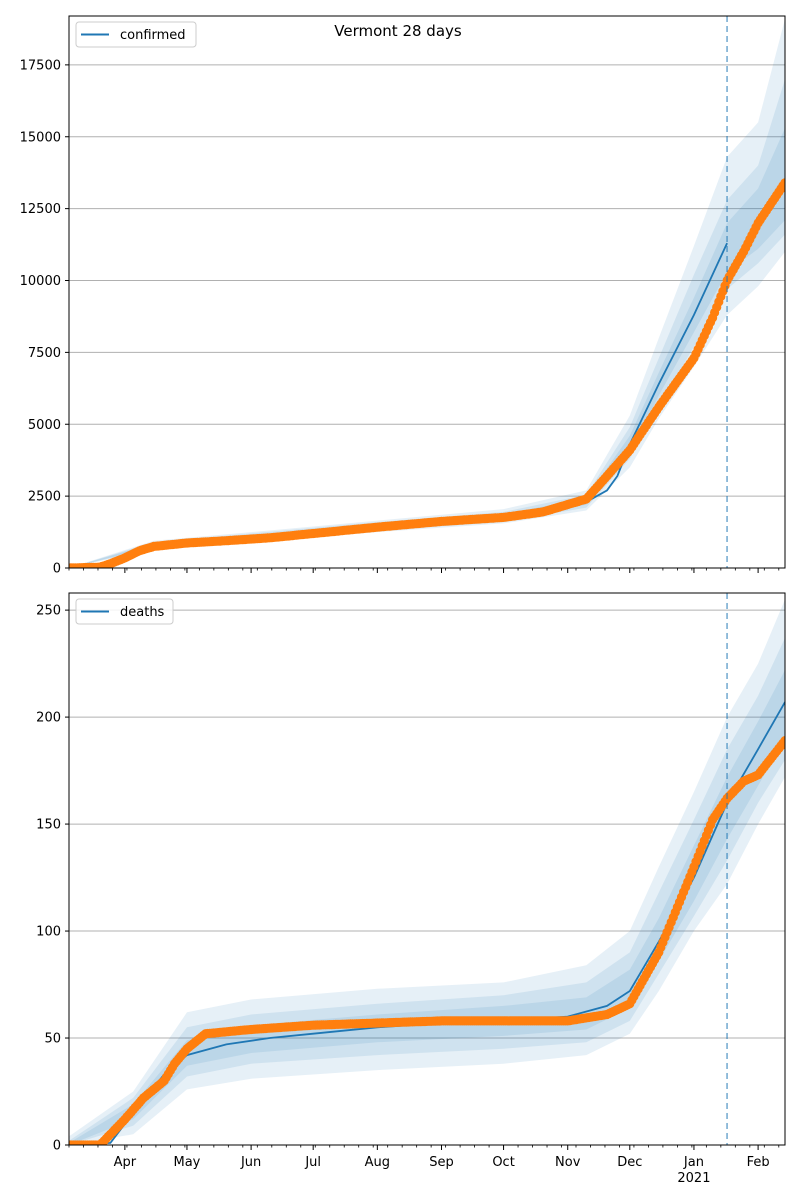 Image resolution: width=800 pixels, height=1200 pixels. Describe the element at coordinates (40, 65) in the screenshot. I see `y-tick-label: 17500` at that location.